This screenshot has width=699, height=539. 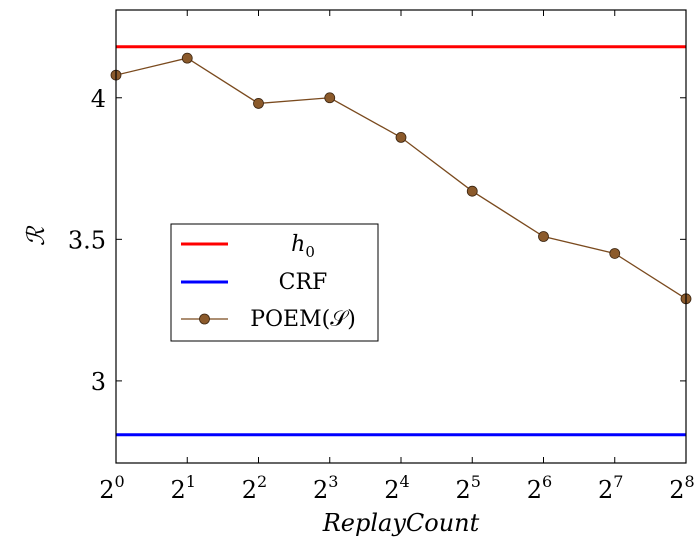 What do you see at coordinates (36, 235) in the screenshot?
I see `y-axis-label: ℛ` at bounding box center [36, 235].